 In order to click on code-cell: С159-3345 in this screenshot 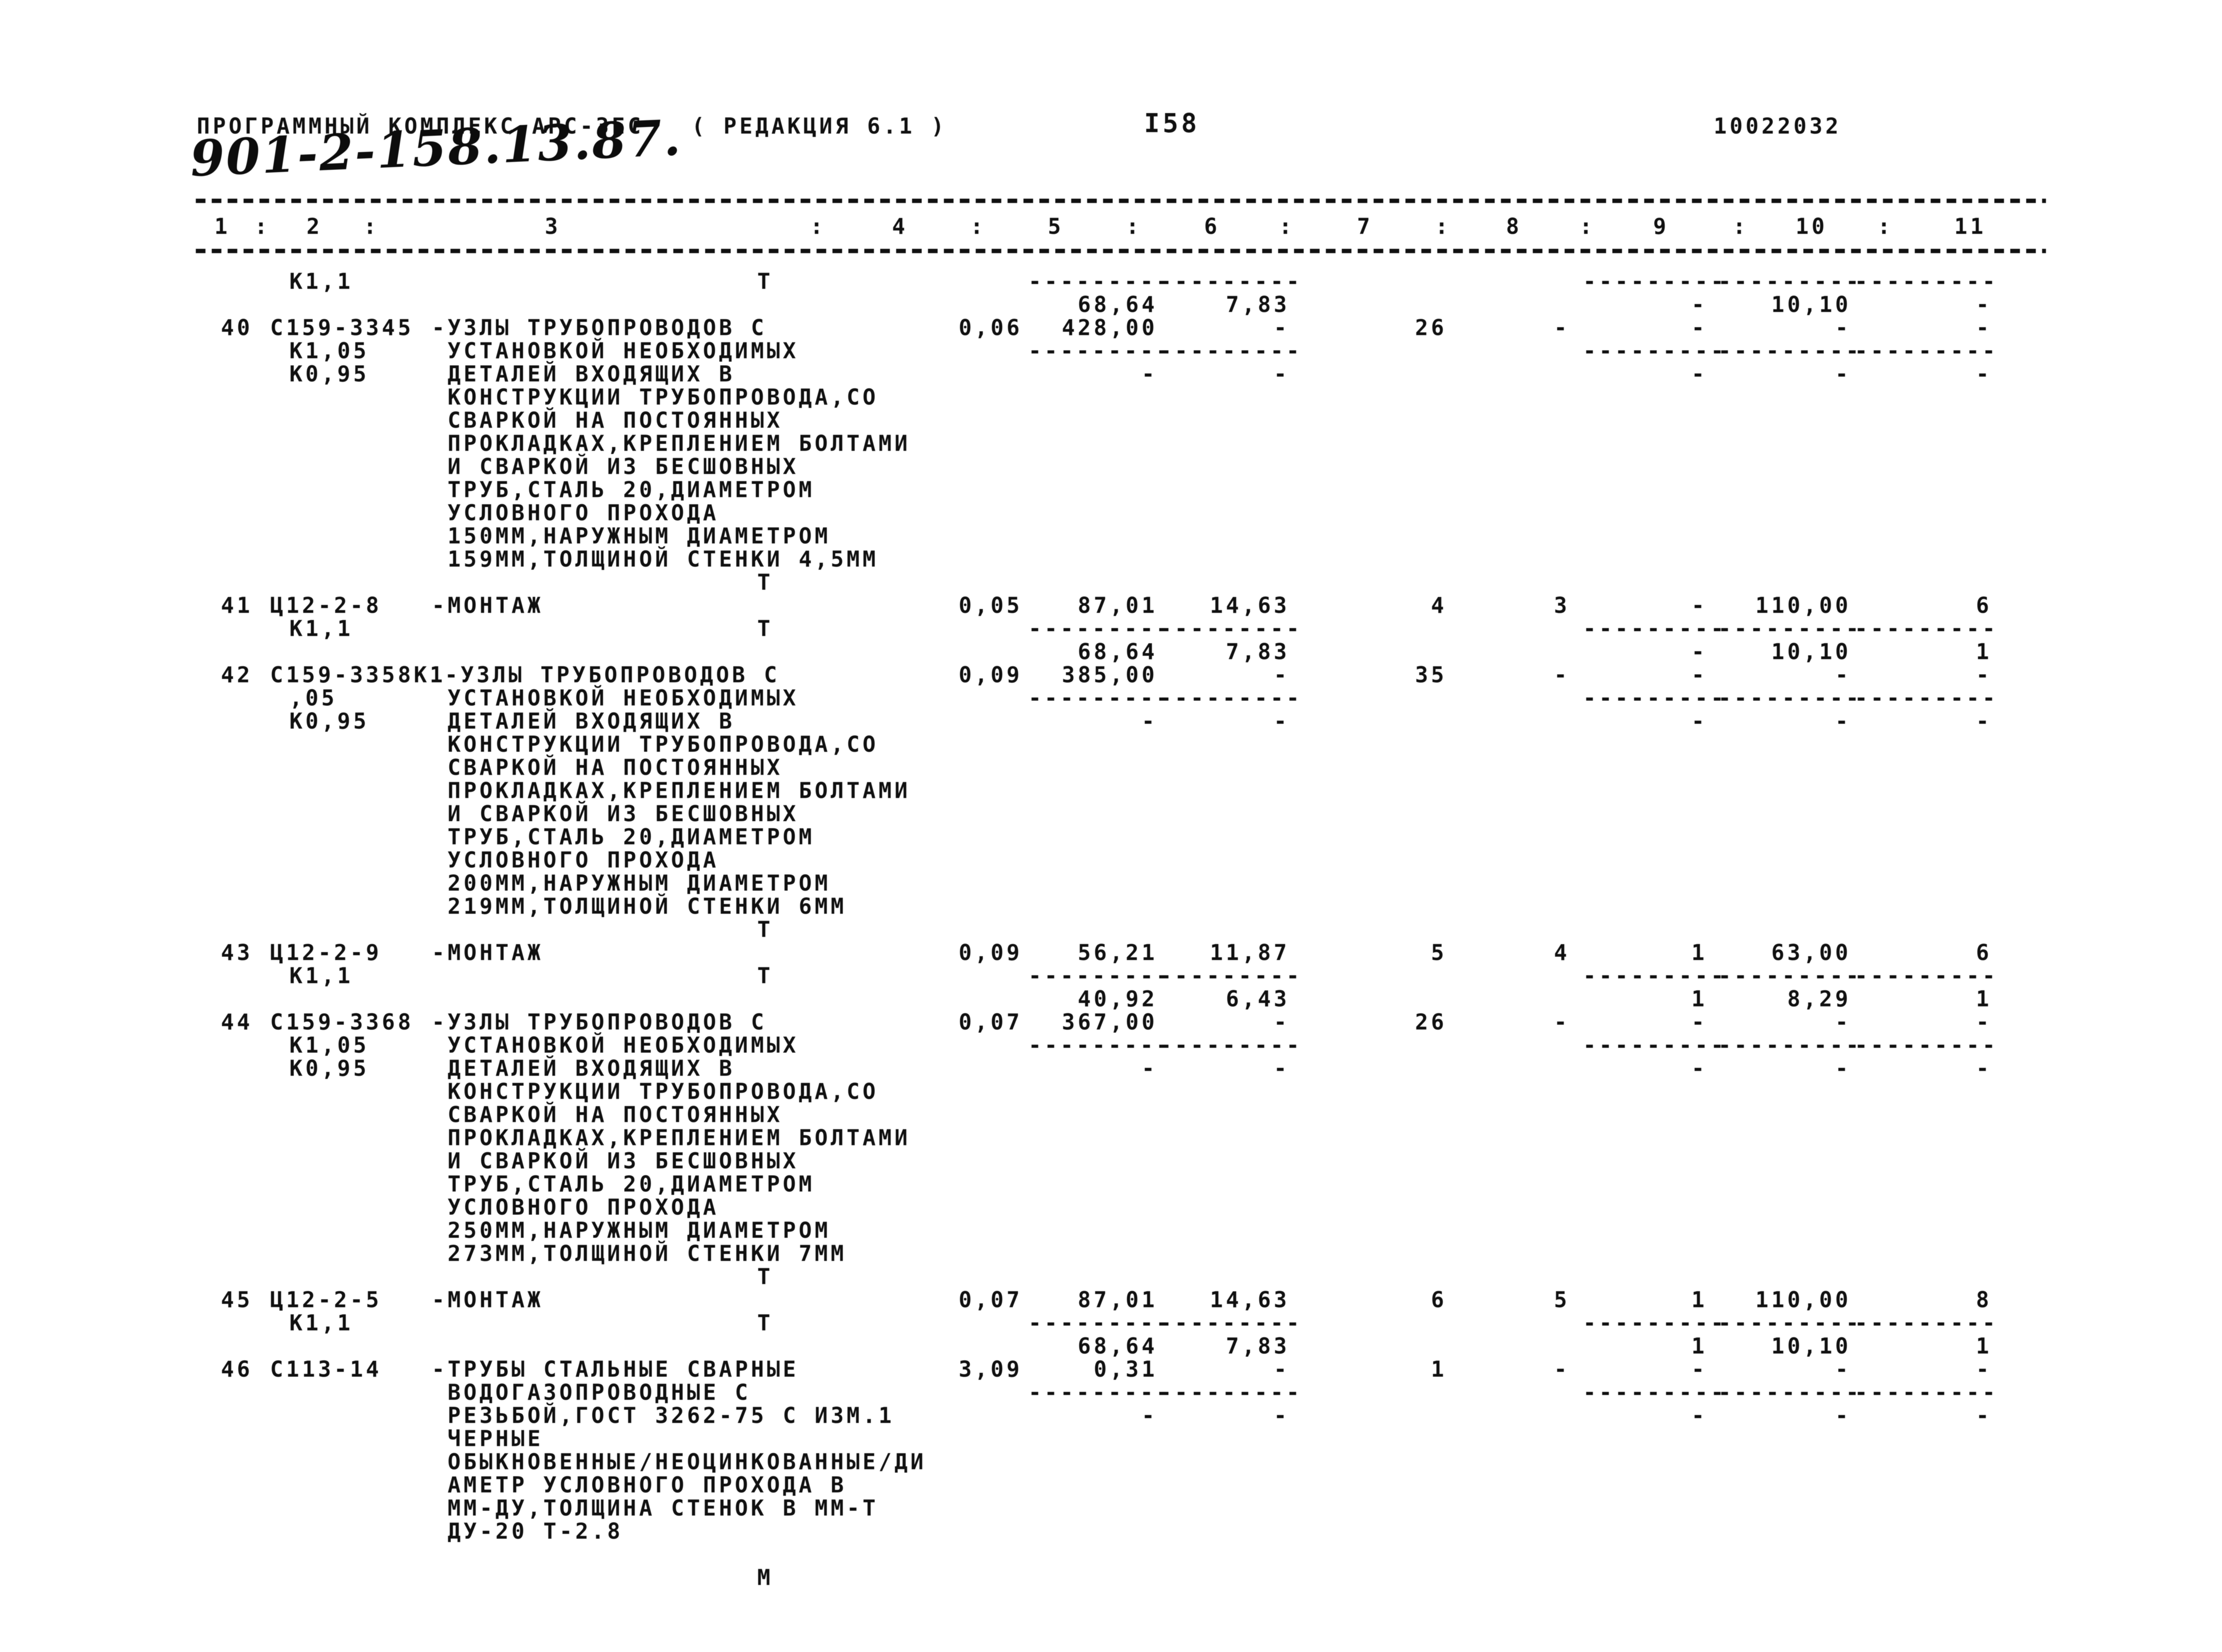, I will do `click(342, 327)`.